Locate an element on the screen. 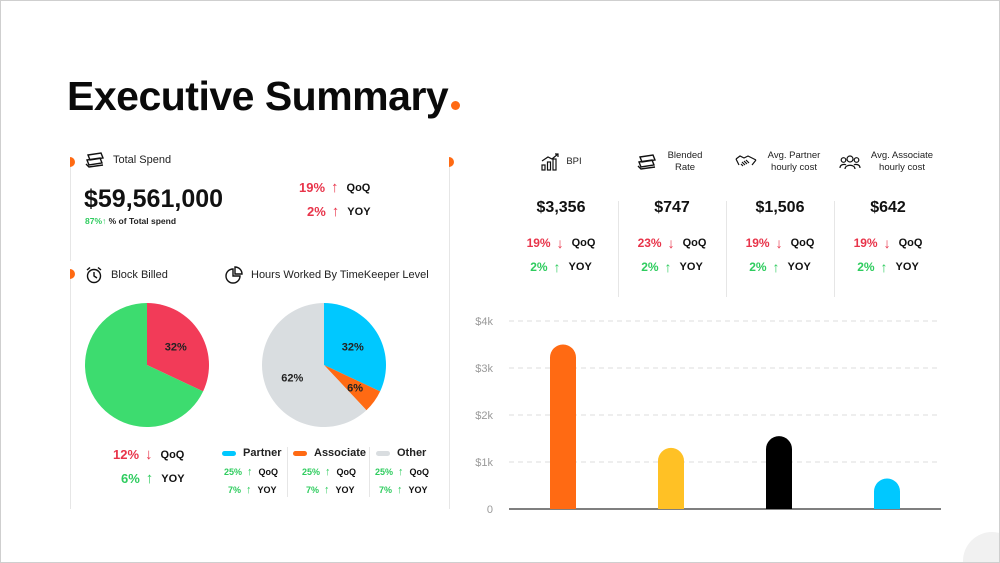 The image size is (1000, 563). kpi-blended-rate-label: Blended Rate is located at coordinates (685, 161).